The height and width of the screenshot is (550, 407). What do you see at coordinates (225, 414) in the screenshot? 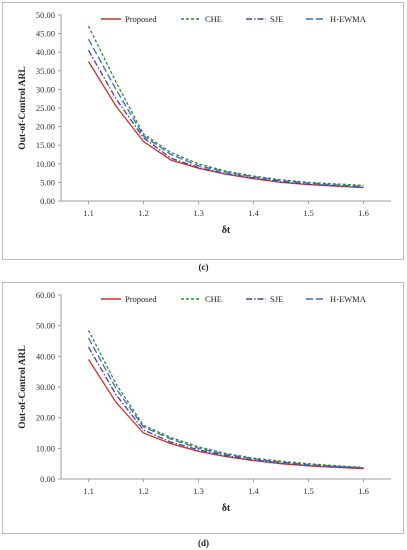
I see `series-line-proposed` at bounding box center [225, 414].